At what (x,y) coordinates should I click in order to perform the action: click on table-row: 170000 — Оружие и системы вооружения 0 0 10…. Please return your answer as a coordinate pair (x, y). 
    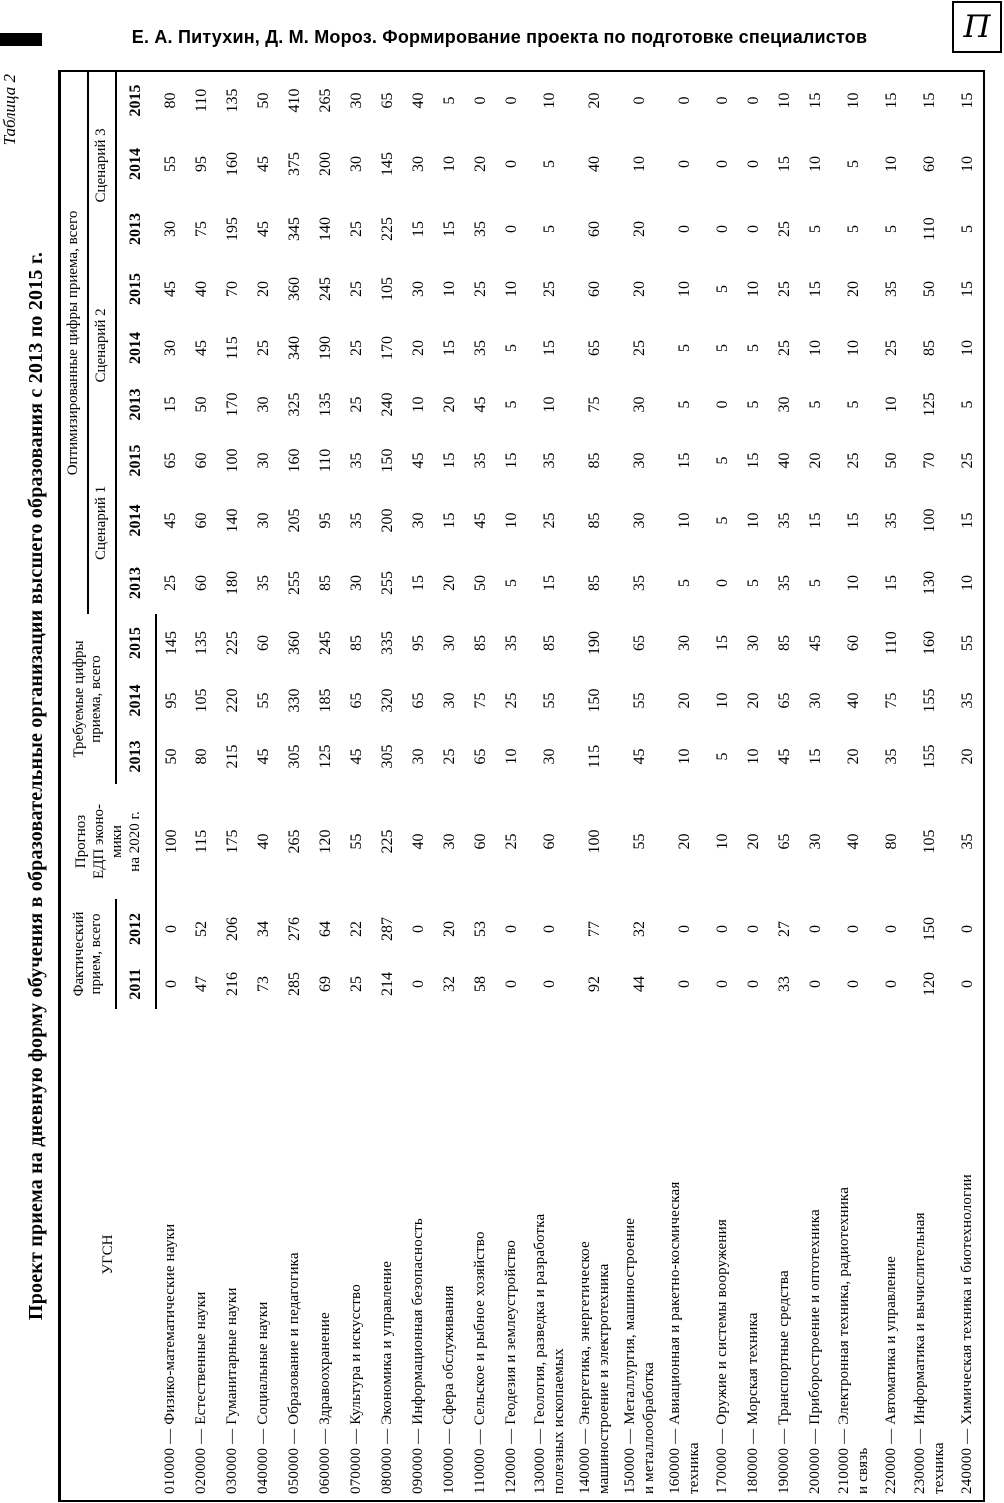
    Looking at the image, I should click on (723, 786).